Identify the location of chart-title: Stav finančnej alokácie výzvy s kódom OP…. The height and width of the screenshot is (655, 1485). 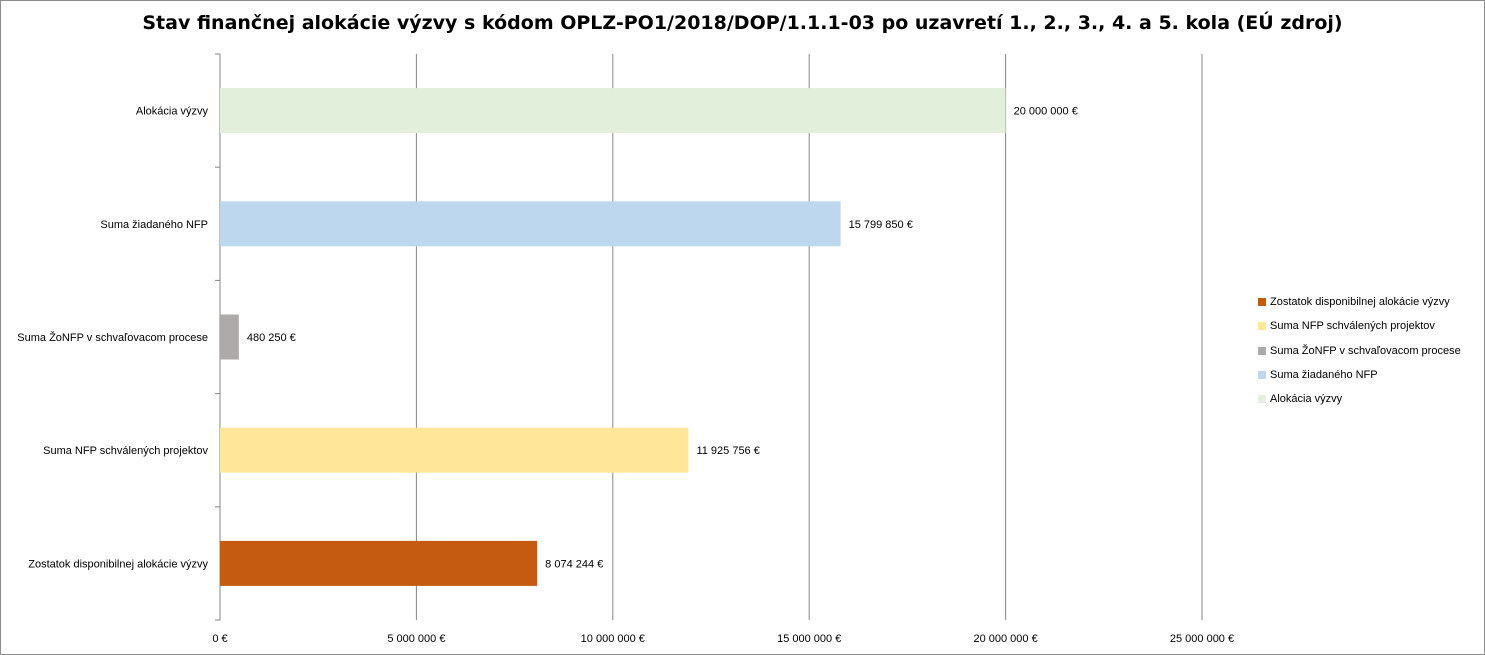
(742, 23).